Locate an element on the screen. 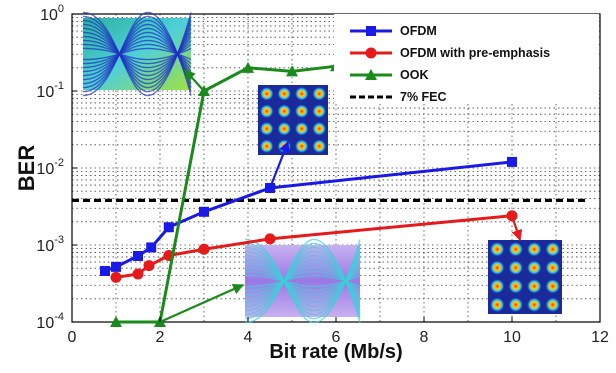 The width and height of the screenshot is (616, 373). ook-low-rate-eye-inset is located at coordinates (302, 281).